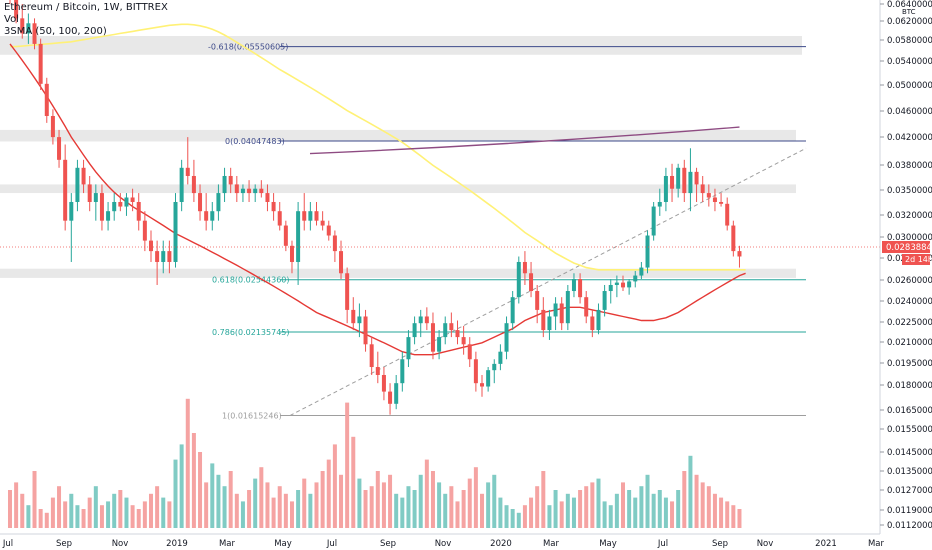 The width and height of the screenshot is (932, 550). Describe the element at coordinates (55, 31) in the screenshot. I see `sma-legend: 3SMA (50, 100, 200)` at that location.